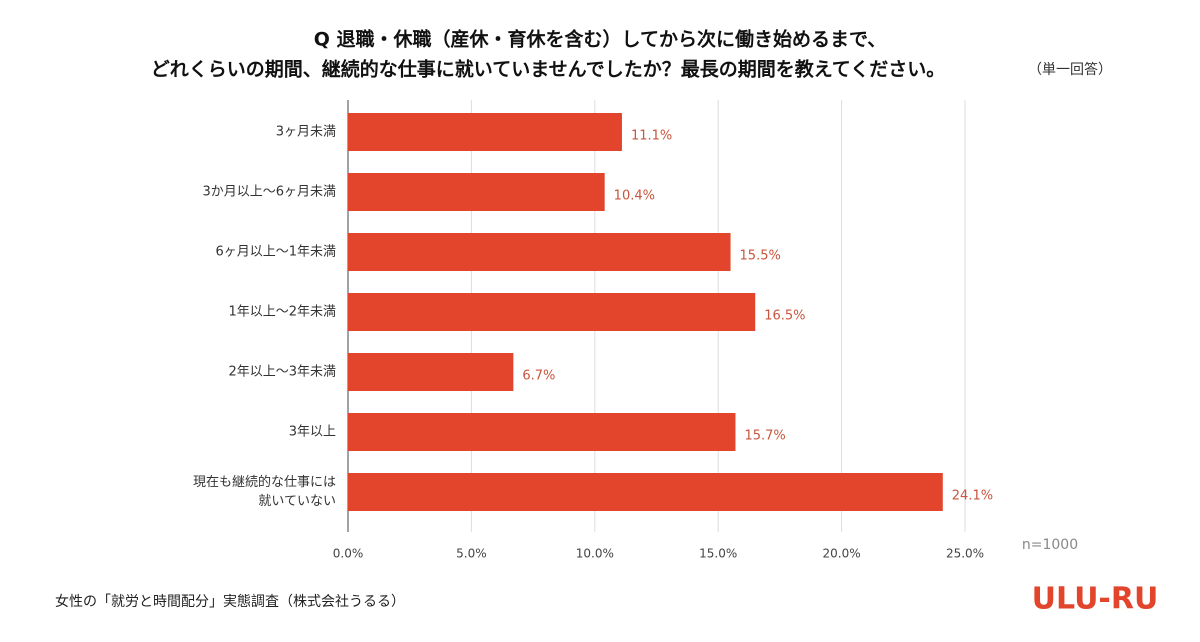  What do you see at coordinates (471, 554) in the screenshot?
I see `x-tick-label: 5.0%` at bounding box center [471, 554].